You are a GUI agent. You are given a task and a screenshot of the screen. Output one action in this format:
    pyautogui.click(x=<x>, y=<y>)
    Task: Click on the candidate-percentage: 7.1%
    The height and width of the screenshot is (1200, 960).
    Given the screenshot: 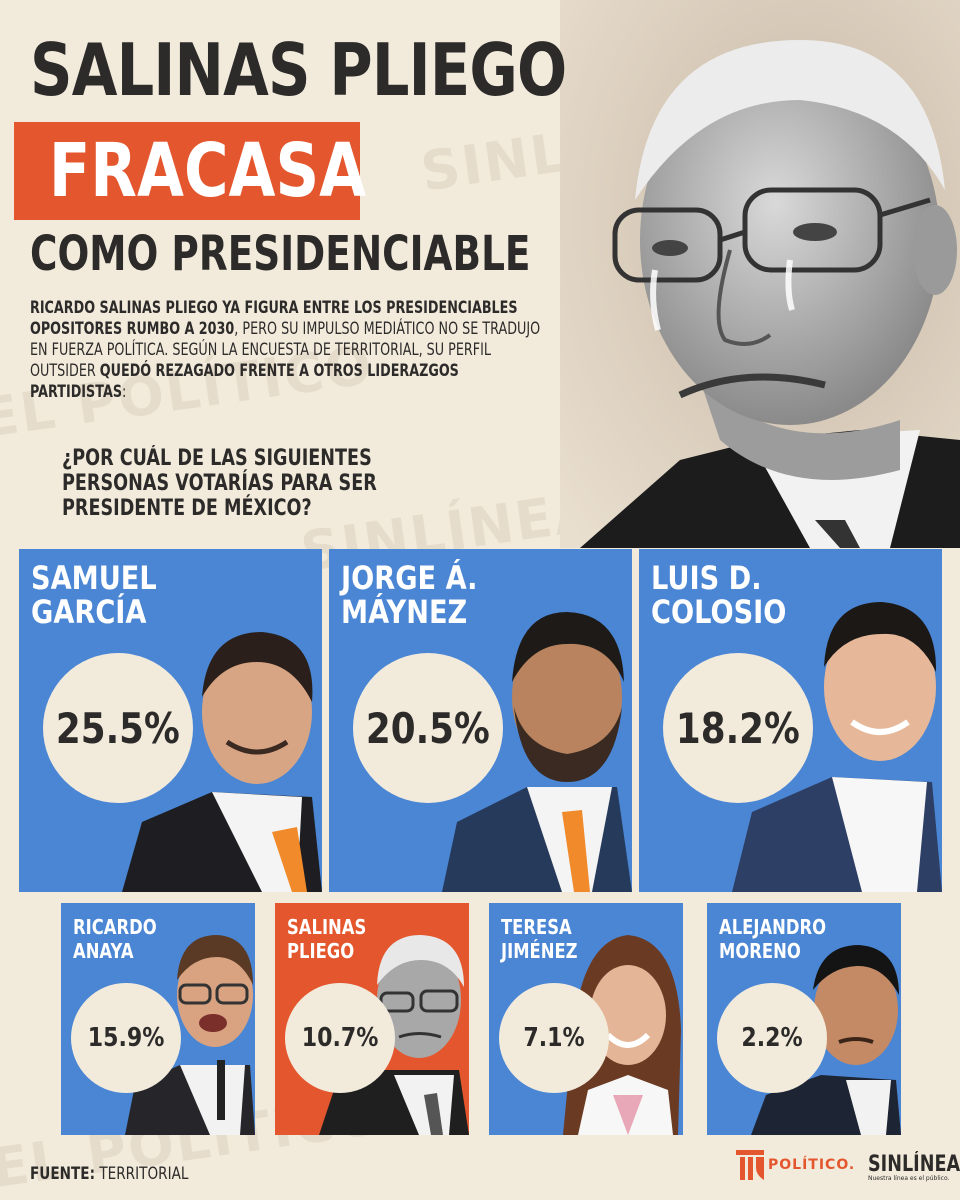 What is the action you would take?
    pyautogui.click(x=554, y=1038)
    